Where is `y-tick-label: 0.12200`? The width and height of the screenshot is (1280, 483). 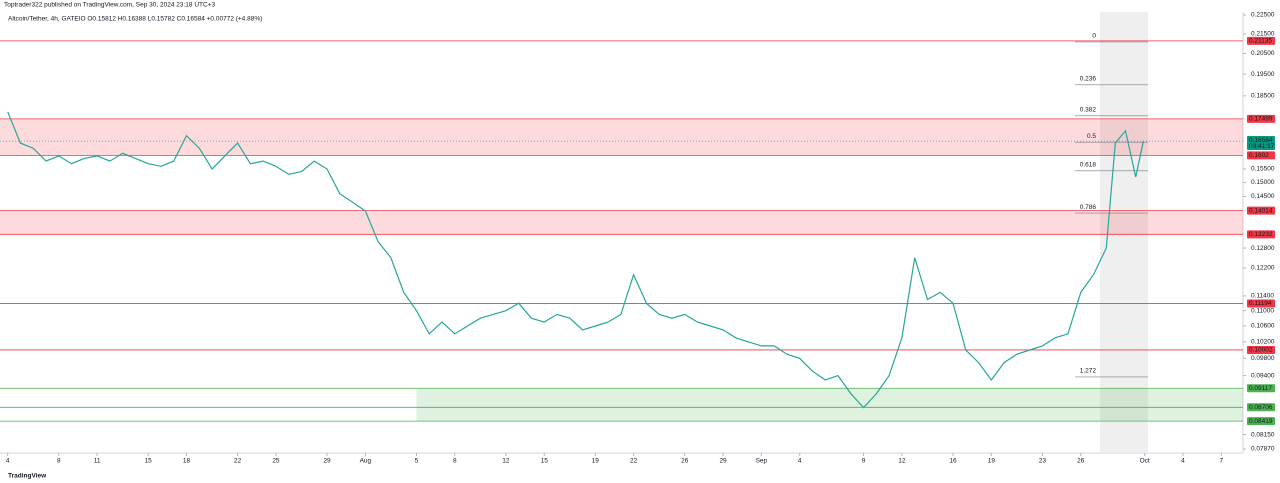
y-tick-label: 0.12200 is located at coordinates (1263, 268).